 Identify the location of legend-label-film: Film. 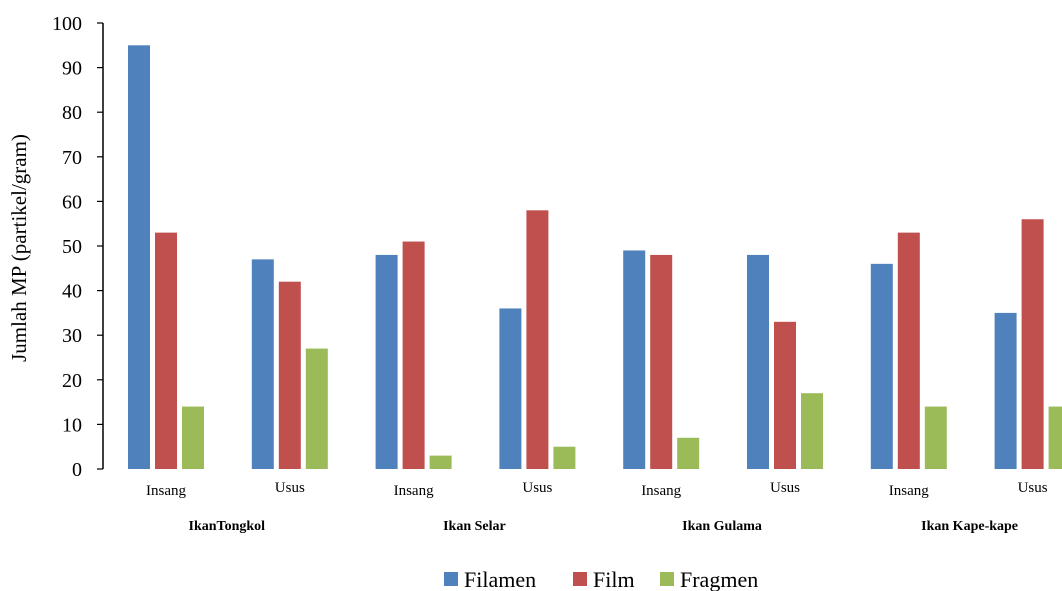
(614, 579).